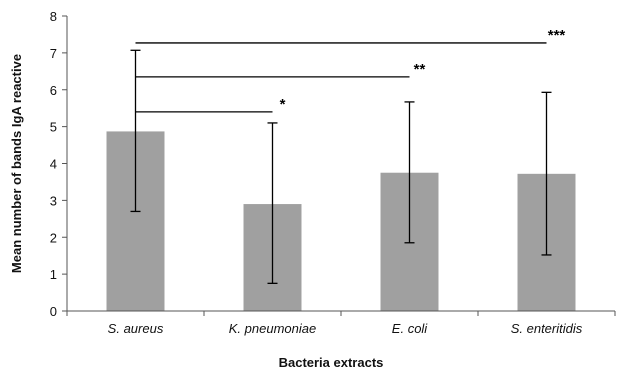 Image resolution: width=617 pixels, height=375 pixels. I want to click on y-tick-label: 7, so click(53, 53).